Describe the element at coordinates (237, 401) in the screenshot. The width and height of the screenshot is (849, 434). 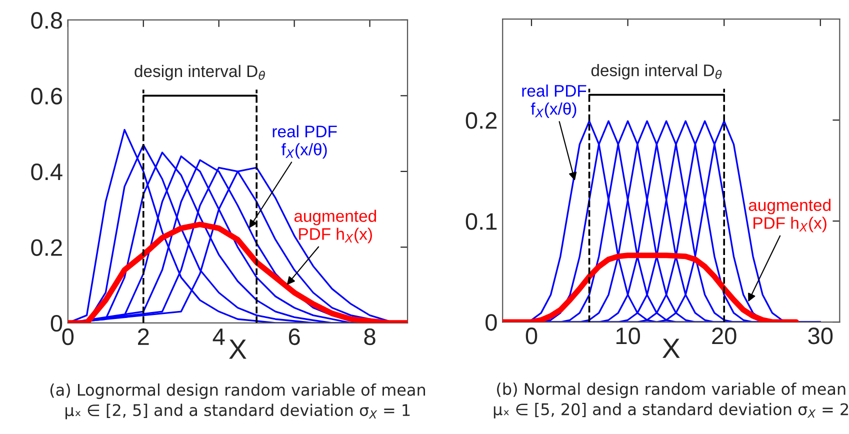
I see `text: (a) Lognormal design random variable of mean μₓ ∈ [2, 5] and a standard deviation σ$_{X}$ = 1` at that location.